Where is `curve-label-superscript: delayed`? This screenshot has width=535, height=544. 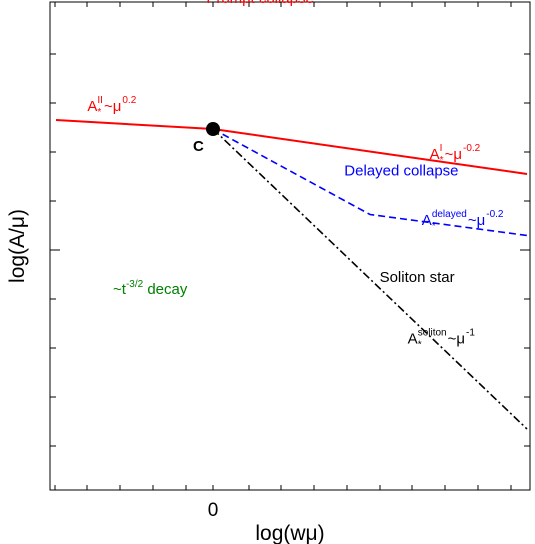
curve-label-superscript: delayed is located at coordinates (449, 214).